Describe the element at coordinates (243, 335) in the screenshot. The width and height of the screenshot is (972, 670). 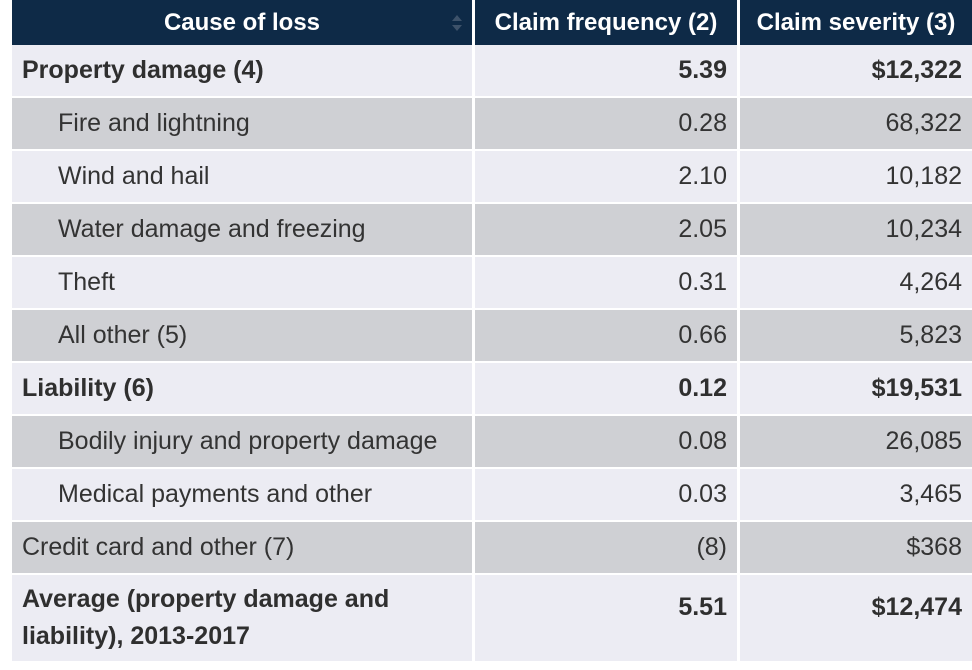
I see `cause-cell: All other (5)` at that location.